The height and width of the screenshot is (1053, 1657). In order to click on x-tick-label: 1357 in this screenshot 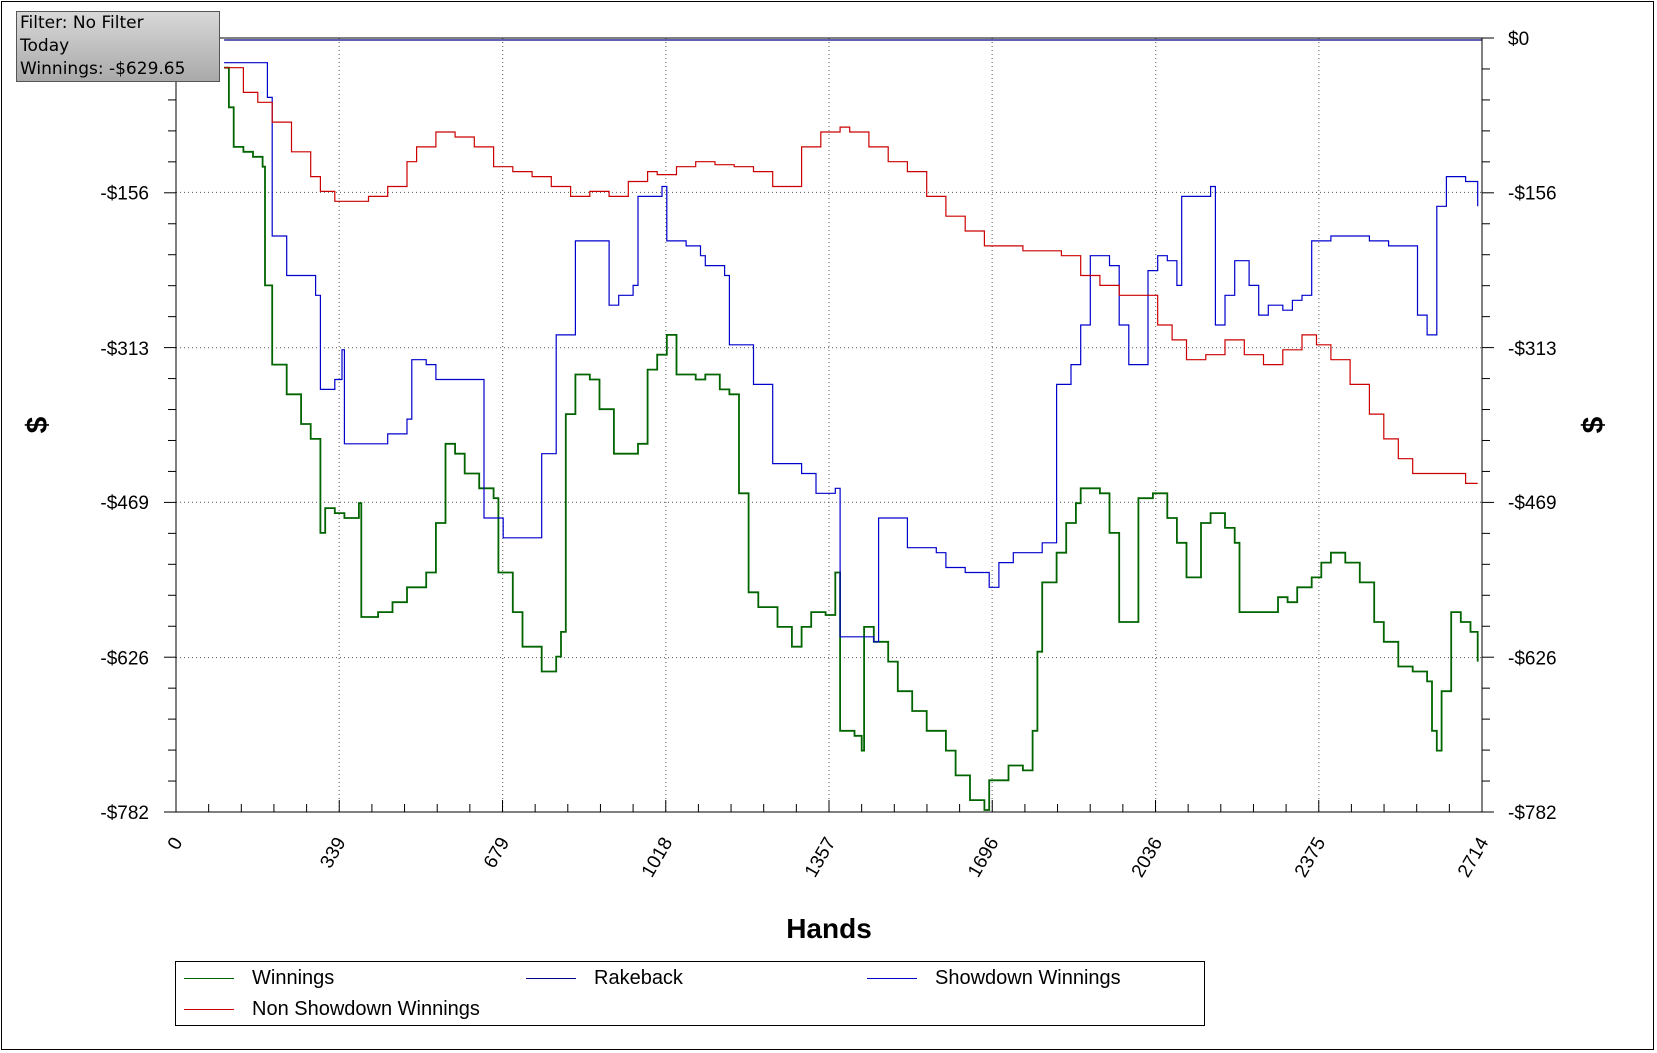, I will do `click(820, 857)`.